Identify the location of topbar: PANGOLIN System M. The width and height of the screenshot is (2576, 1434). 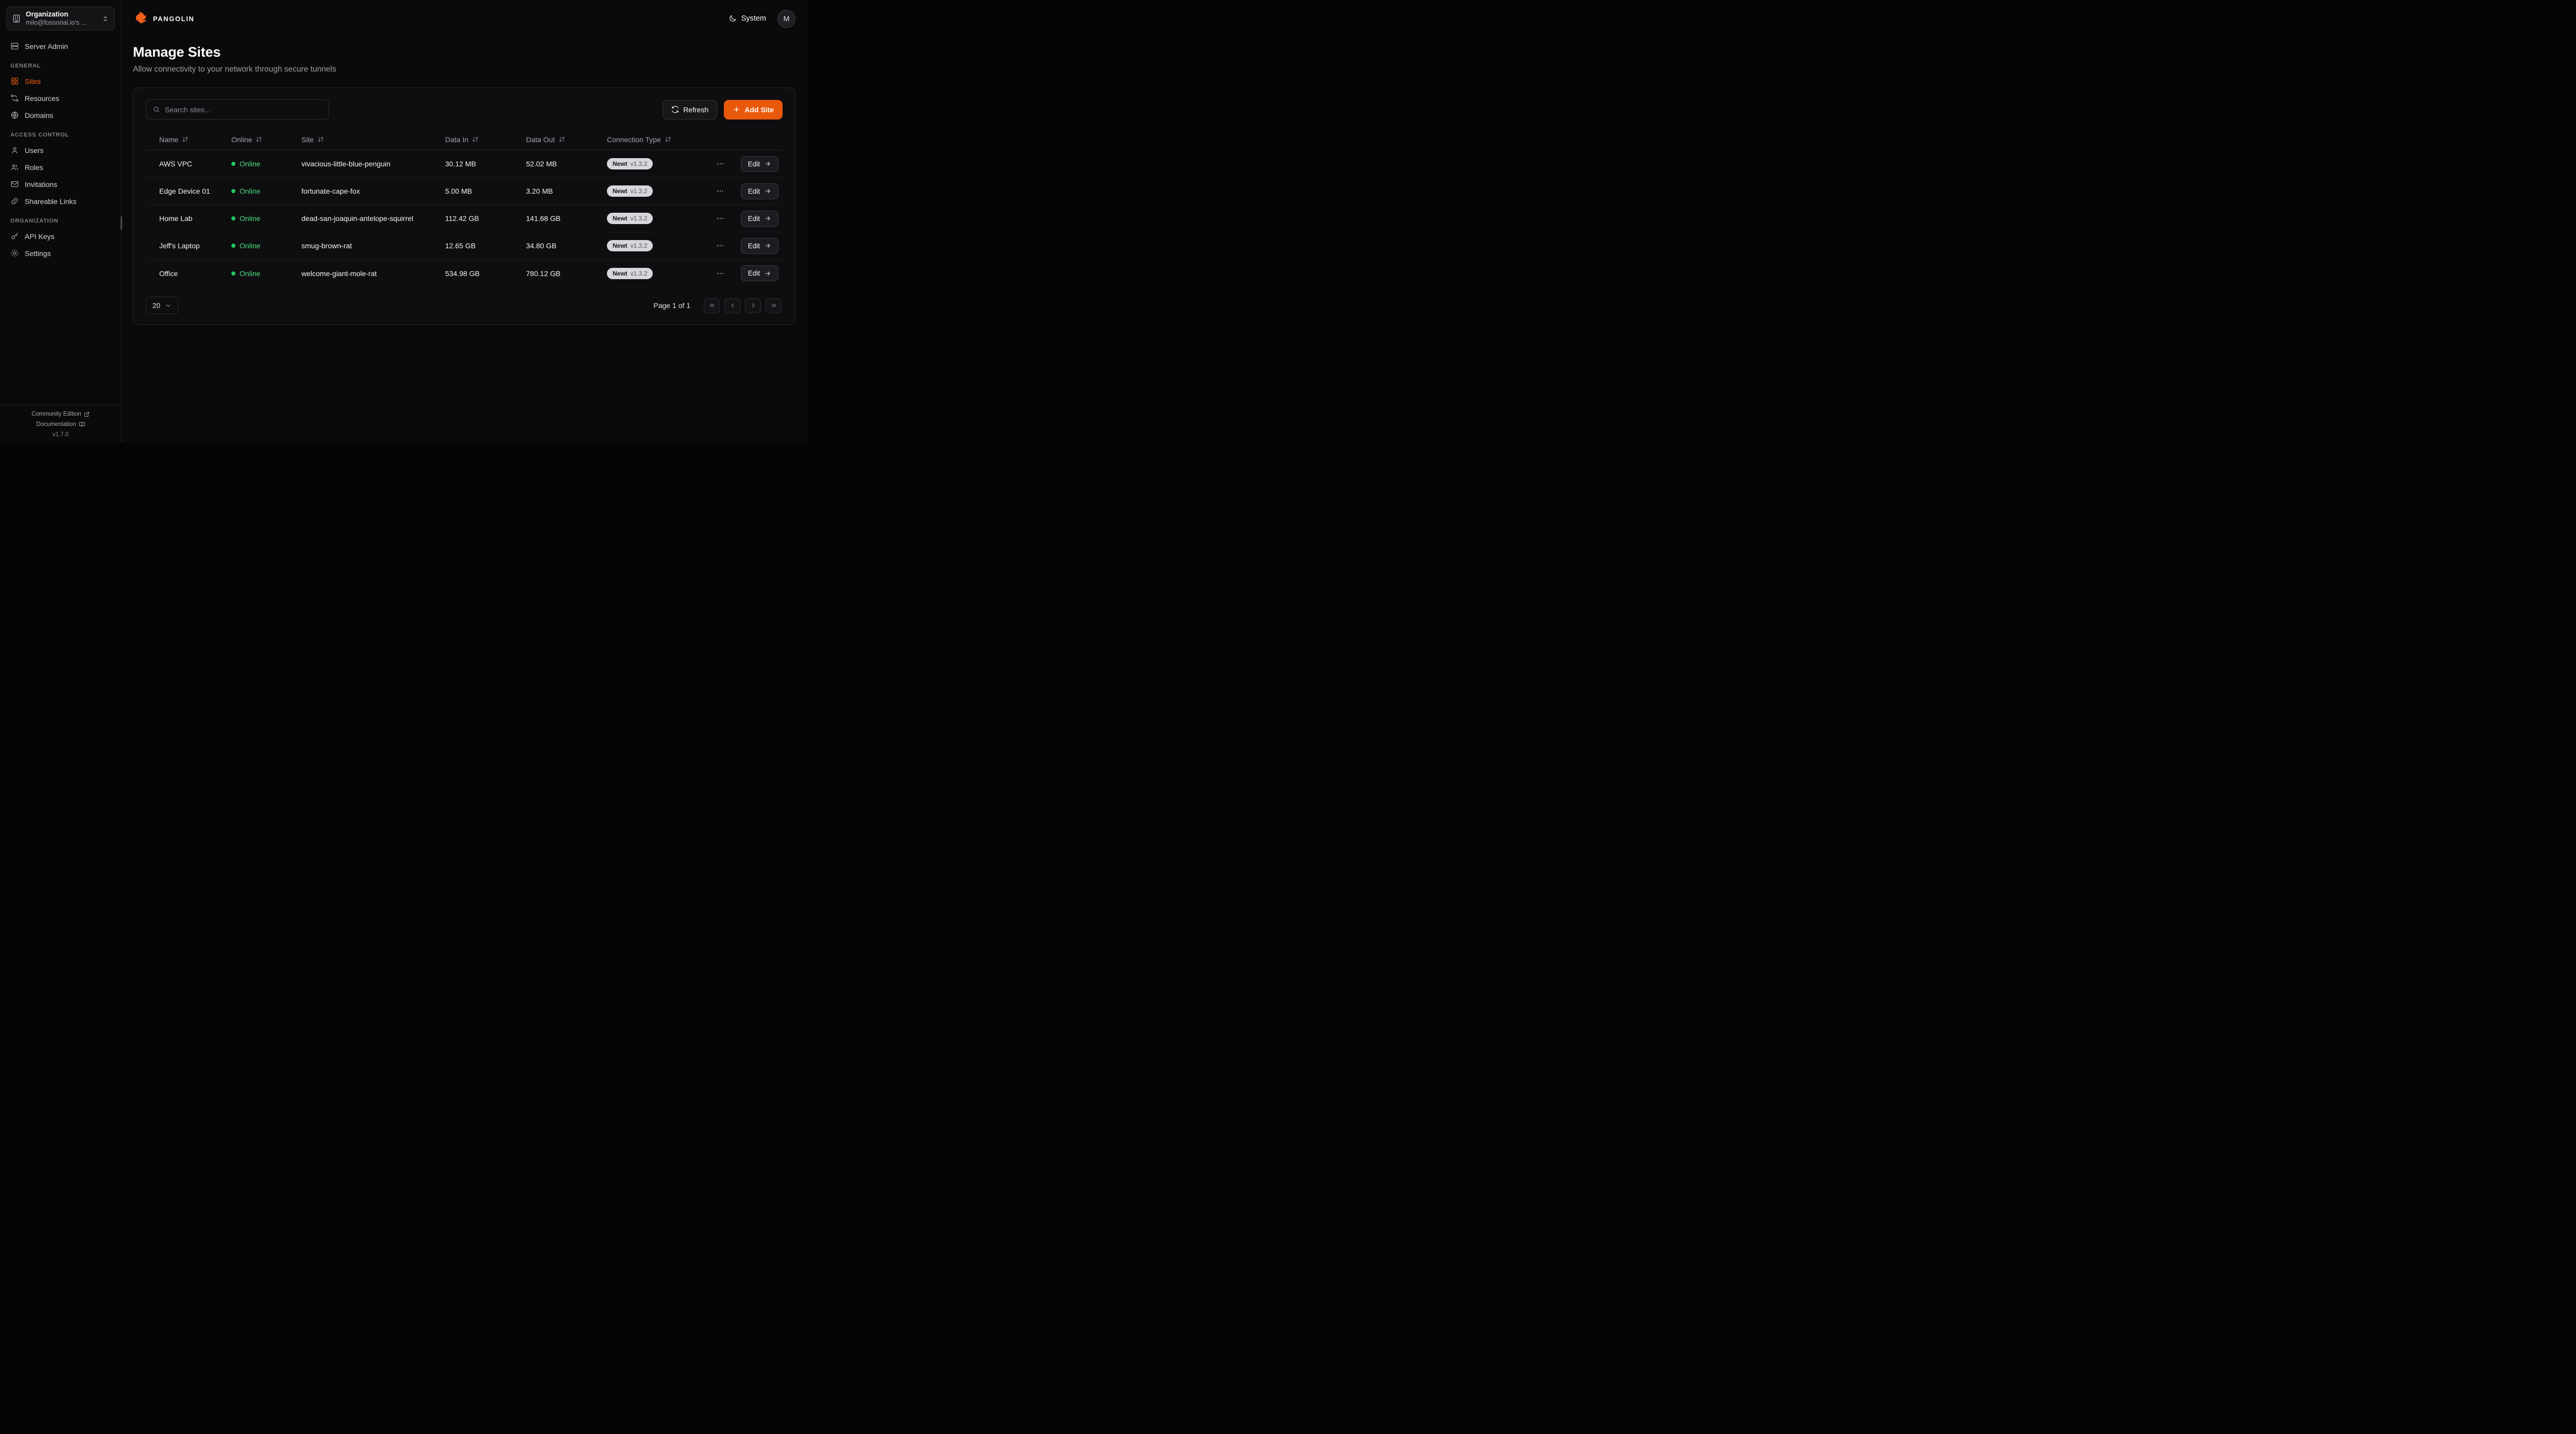
(465, 18).